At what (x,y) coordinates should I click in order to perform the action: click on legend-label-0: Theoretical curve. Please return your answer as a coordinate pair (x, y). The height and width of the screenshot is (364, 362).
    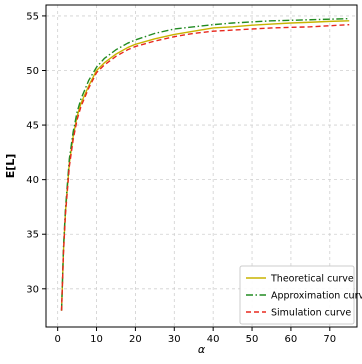
    Looking at the image, I should click on (312, 279).